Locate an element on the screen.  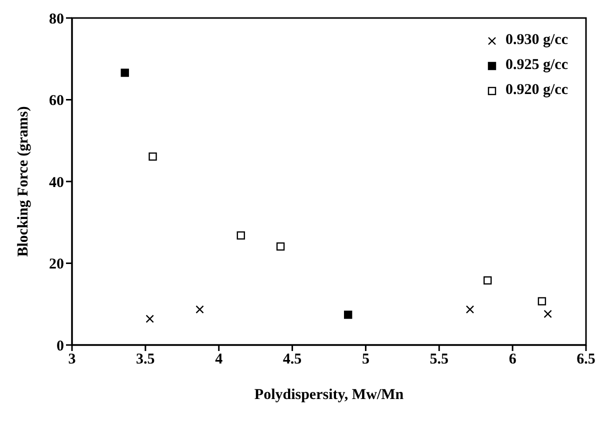
y-tick-label: 20 is located at coordinates (56, 264).